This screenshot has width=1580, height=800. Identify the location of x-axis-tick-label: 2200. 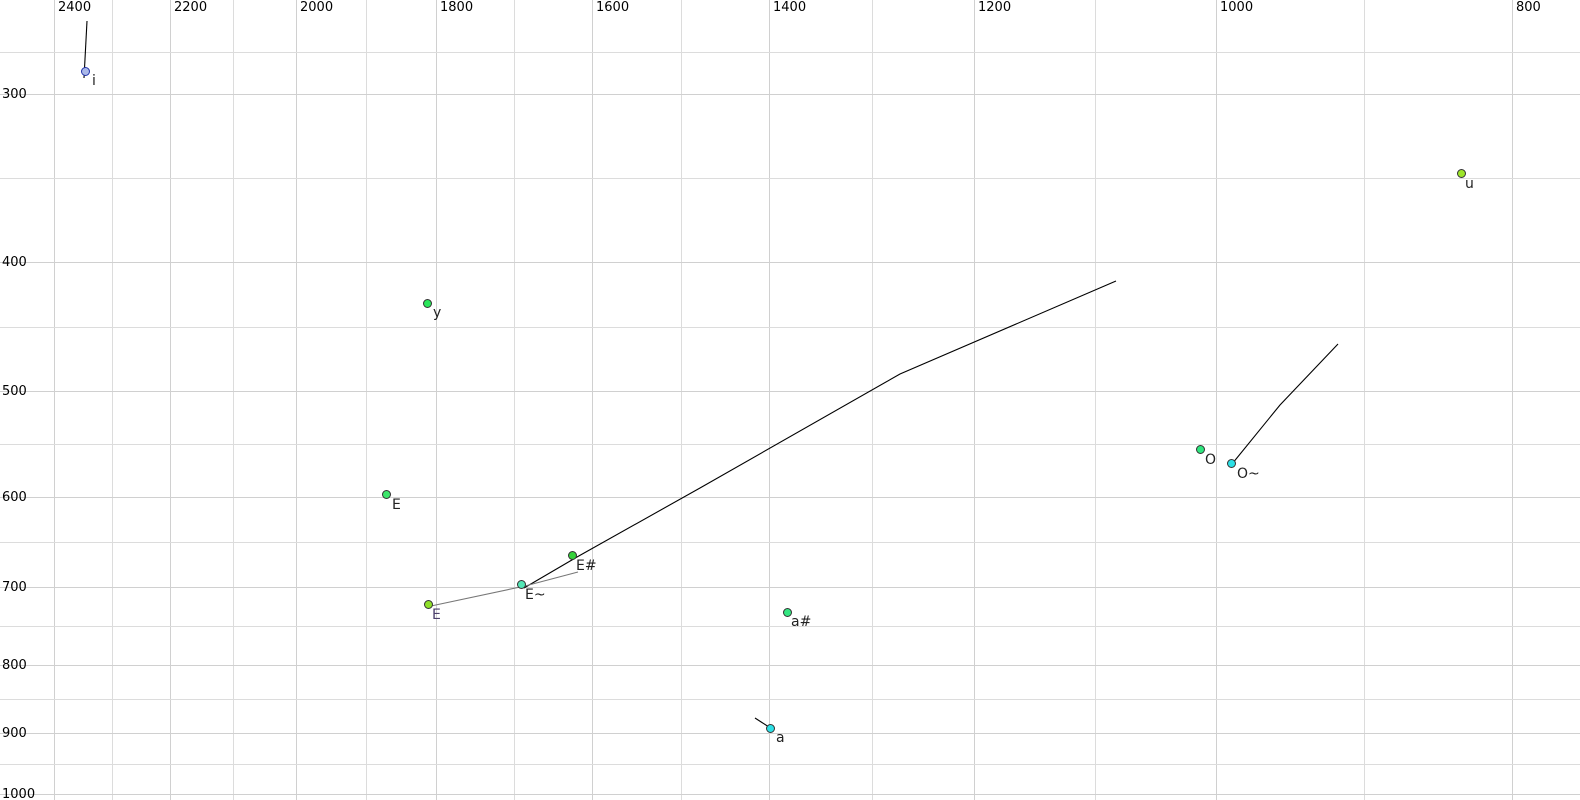
(191, 7).